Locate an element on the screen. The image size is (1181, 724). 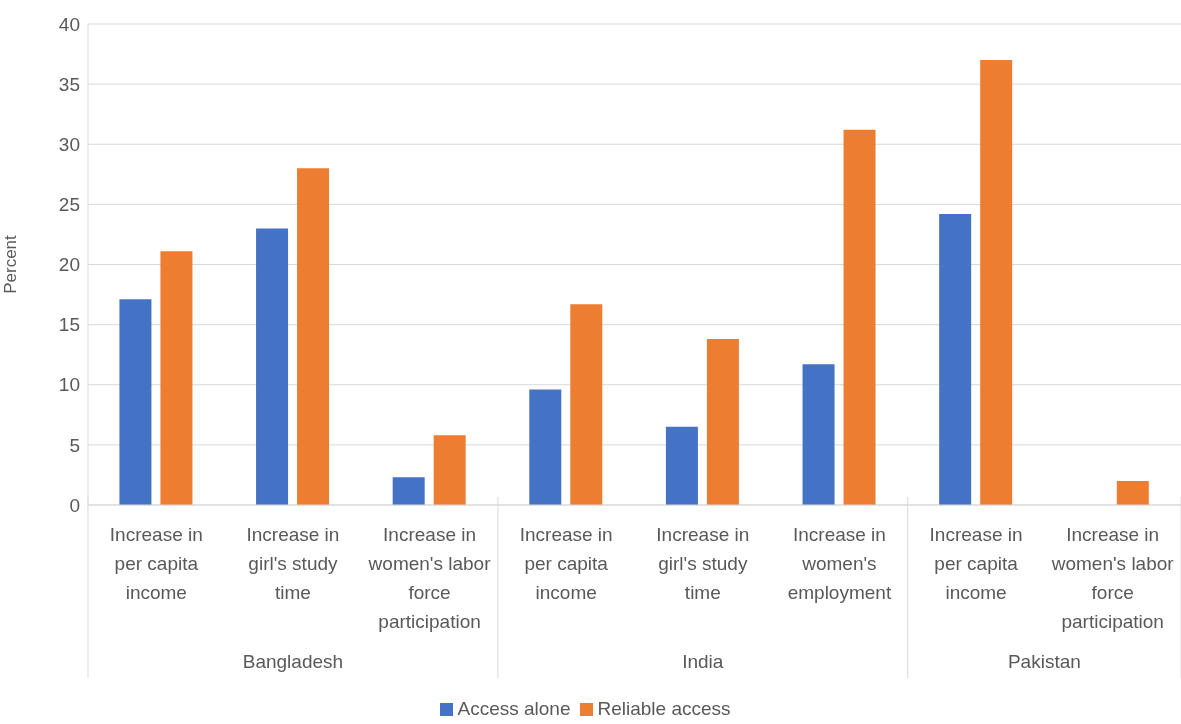
text: Bangladesh is located at coordinates (293, 661).